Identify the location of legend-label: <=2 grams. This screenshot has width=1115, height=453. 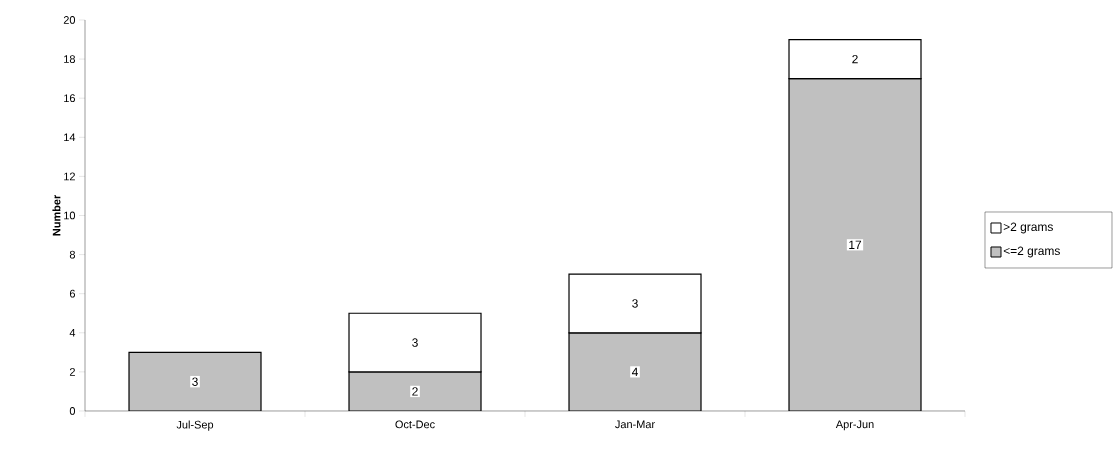
(1031, 252).